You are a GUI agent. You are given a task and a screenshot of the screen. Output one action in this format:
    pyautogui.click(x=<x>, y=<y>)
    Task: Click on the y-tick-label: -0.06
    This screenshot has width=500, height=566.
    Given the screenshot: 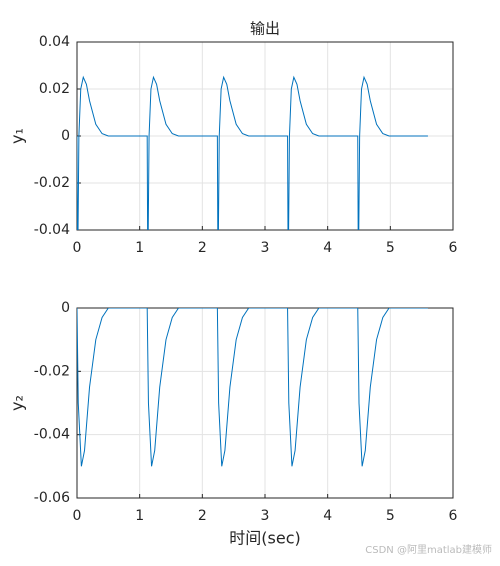 What is the action you would take?
    pyautogui.click(x=52, y=498)
    